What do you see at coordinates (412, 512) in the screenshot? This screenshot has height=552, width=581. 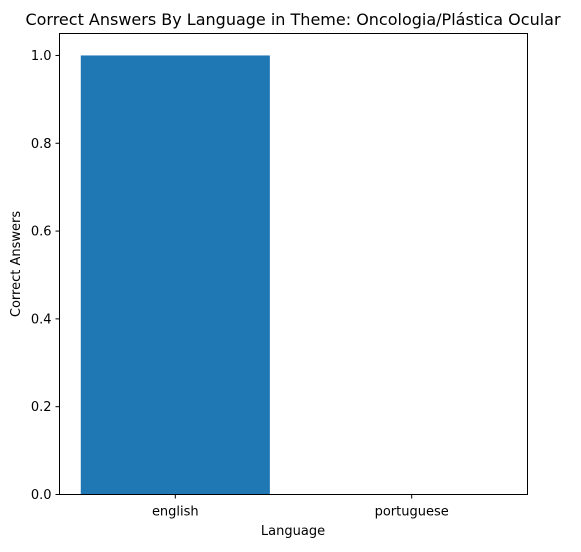 I see `x-tick-label: portuguese` at bounding box center [412, 512].